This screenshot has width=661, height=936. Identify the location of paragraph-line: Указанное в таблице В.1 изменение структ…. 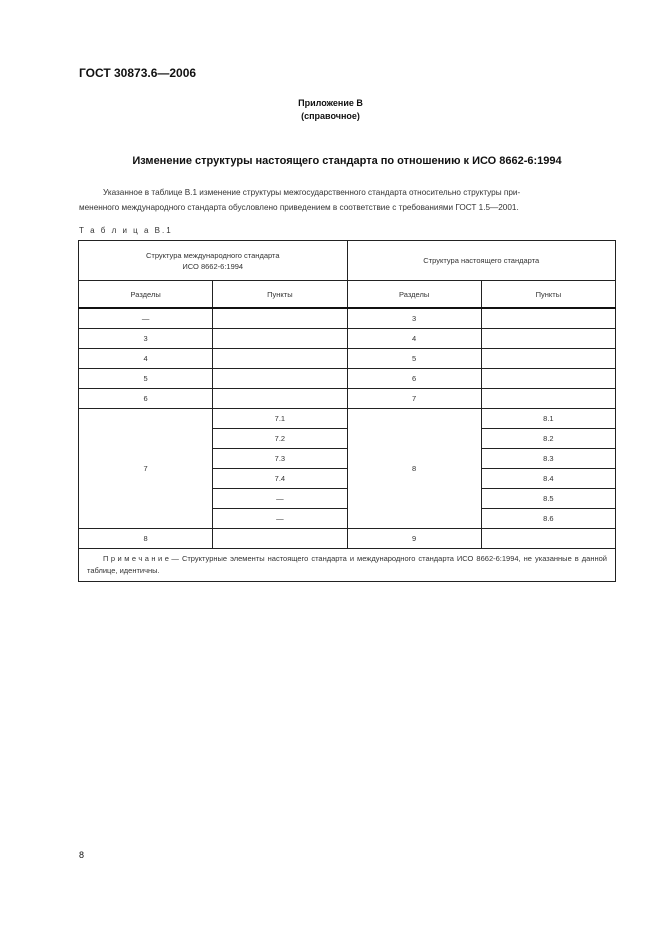
(312, 192).